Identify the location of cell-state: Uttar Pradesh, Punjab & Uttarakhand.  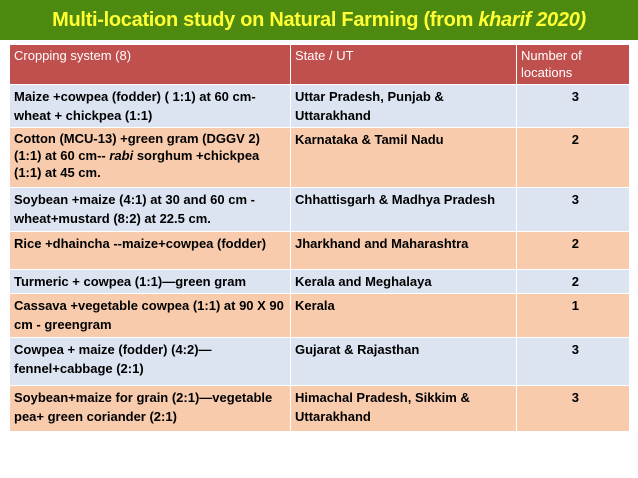
(403, 106).